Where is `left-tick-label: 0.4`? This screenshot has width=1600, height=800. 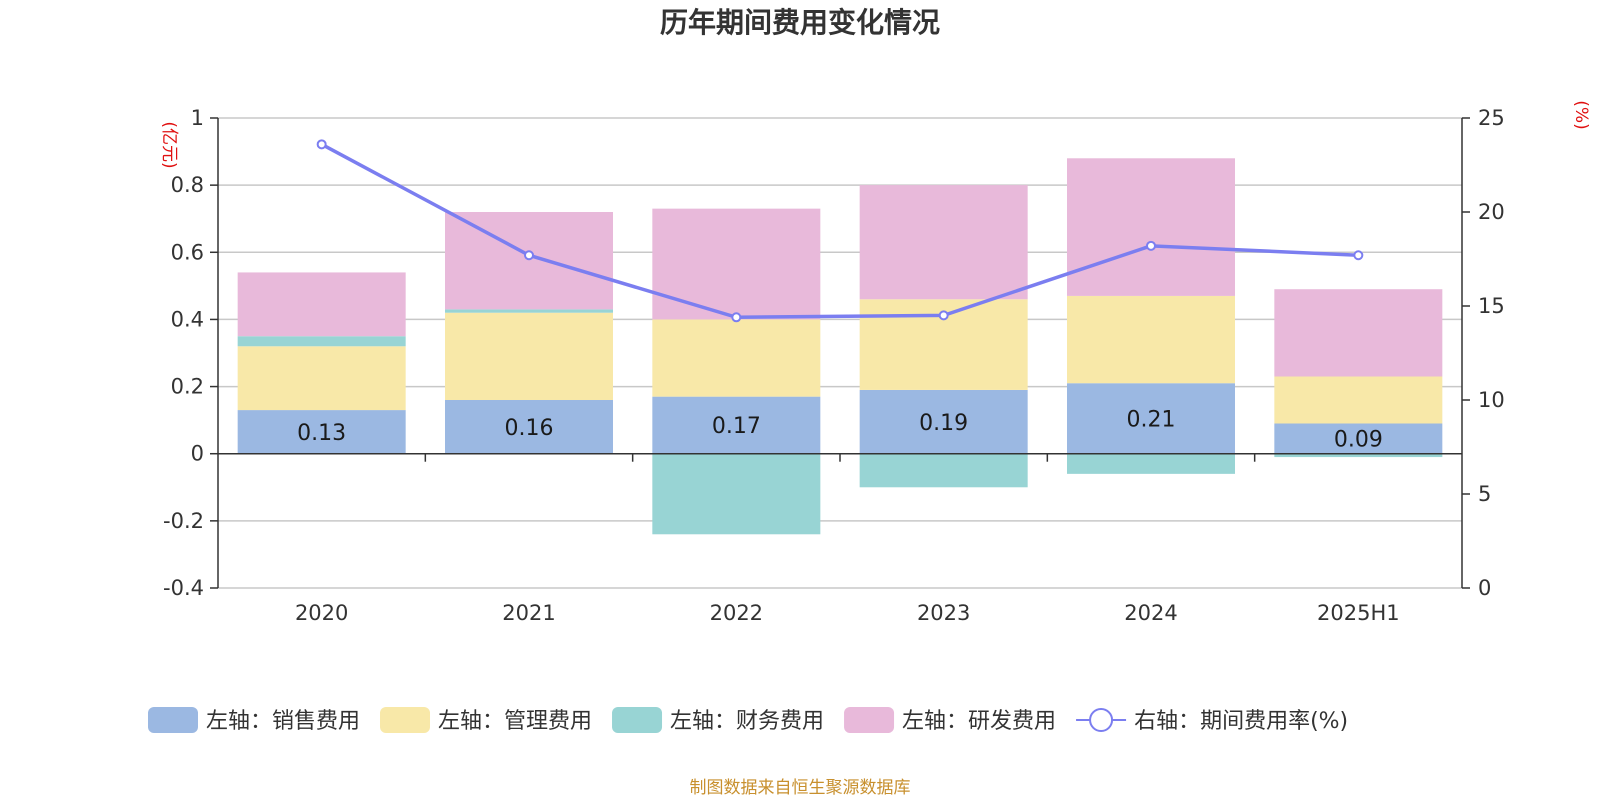
left-tick-label: 0.4 is located at coordinates (187, 319).